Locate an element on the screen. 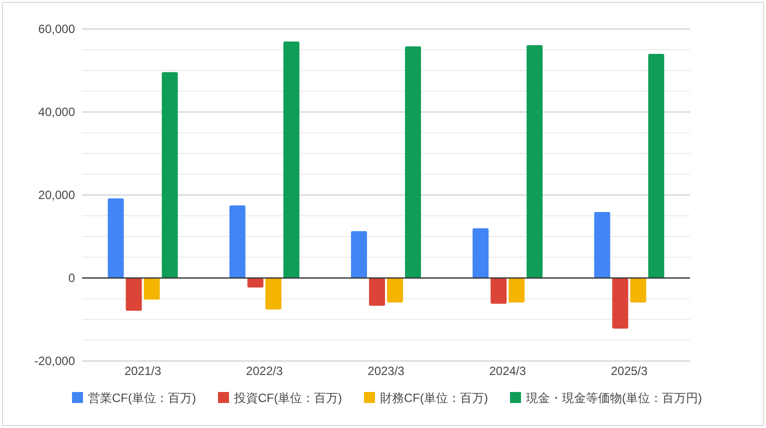 The height and width of the screenshot is (428, 766). x-tick-label: 2021/3 is located at coordinates (143, 371).